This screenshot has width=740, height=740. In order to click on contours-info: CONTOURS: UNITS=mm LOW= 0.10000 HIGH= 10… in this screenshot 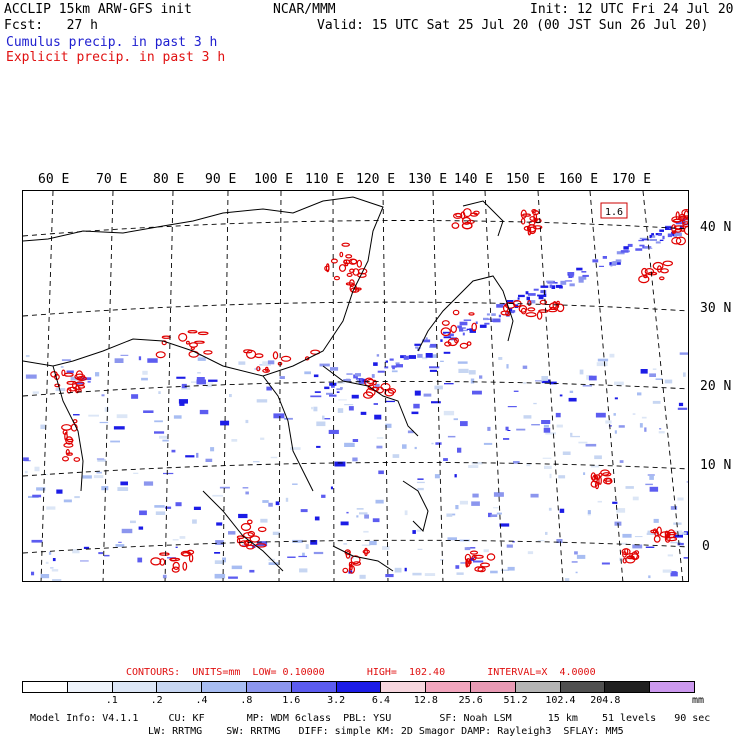, I will do `click(361, 672)`.